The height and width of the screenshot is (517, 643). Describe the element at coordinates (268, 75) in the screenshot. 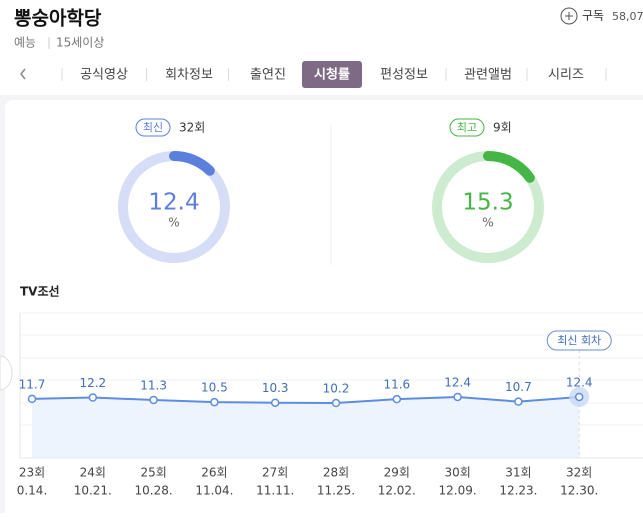

I see `tab: 출연진` at that location.